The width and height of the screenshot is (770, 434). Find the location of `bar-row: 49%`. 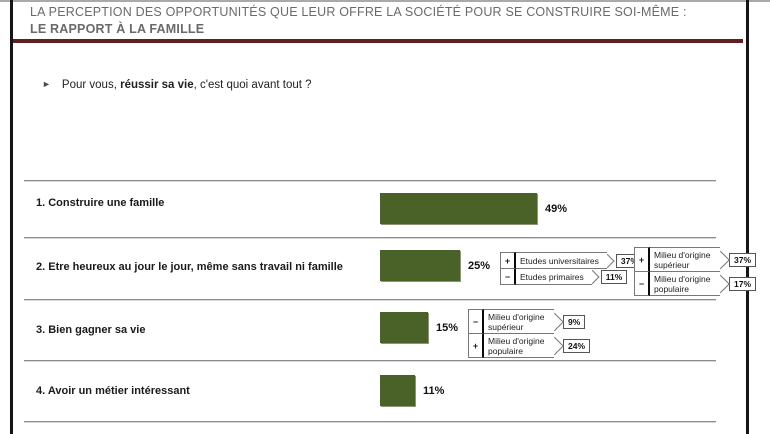

bar-row: 49% is located at coordinates (473, 208).